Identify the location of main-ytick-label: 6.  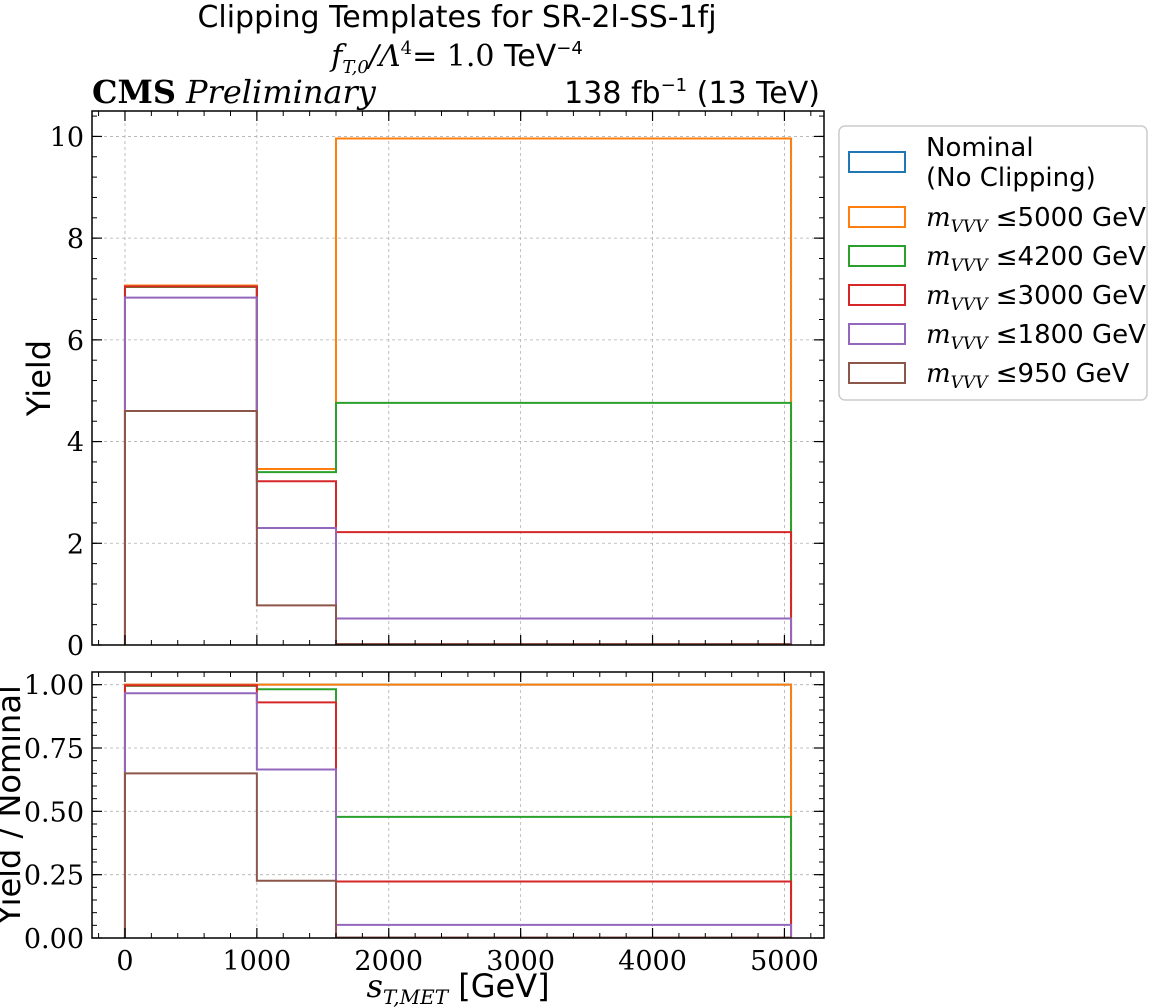
(75, 341).